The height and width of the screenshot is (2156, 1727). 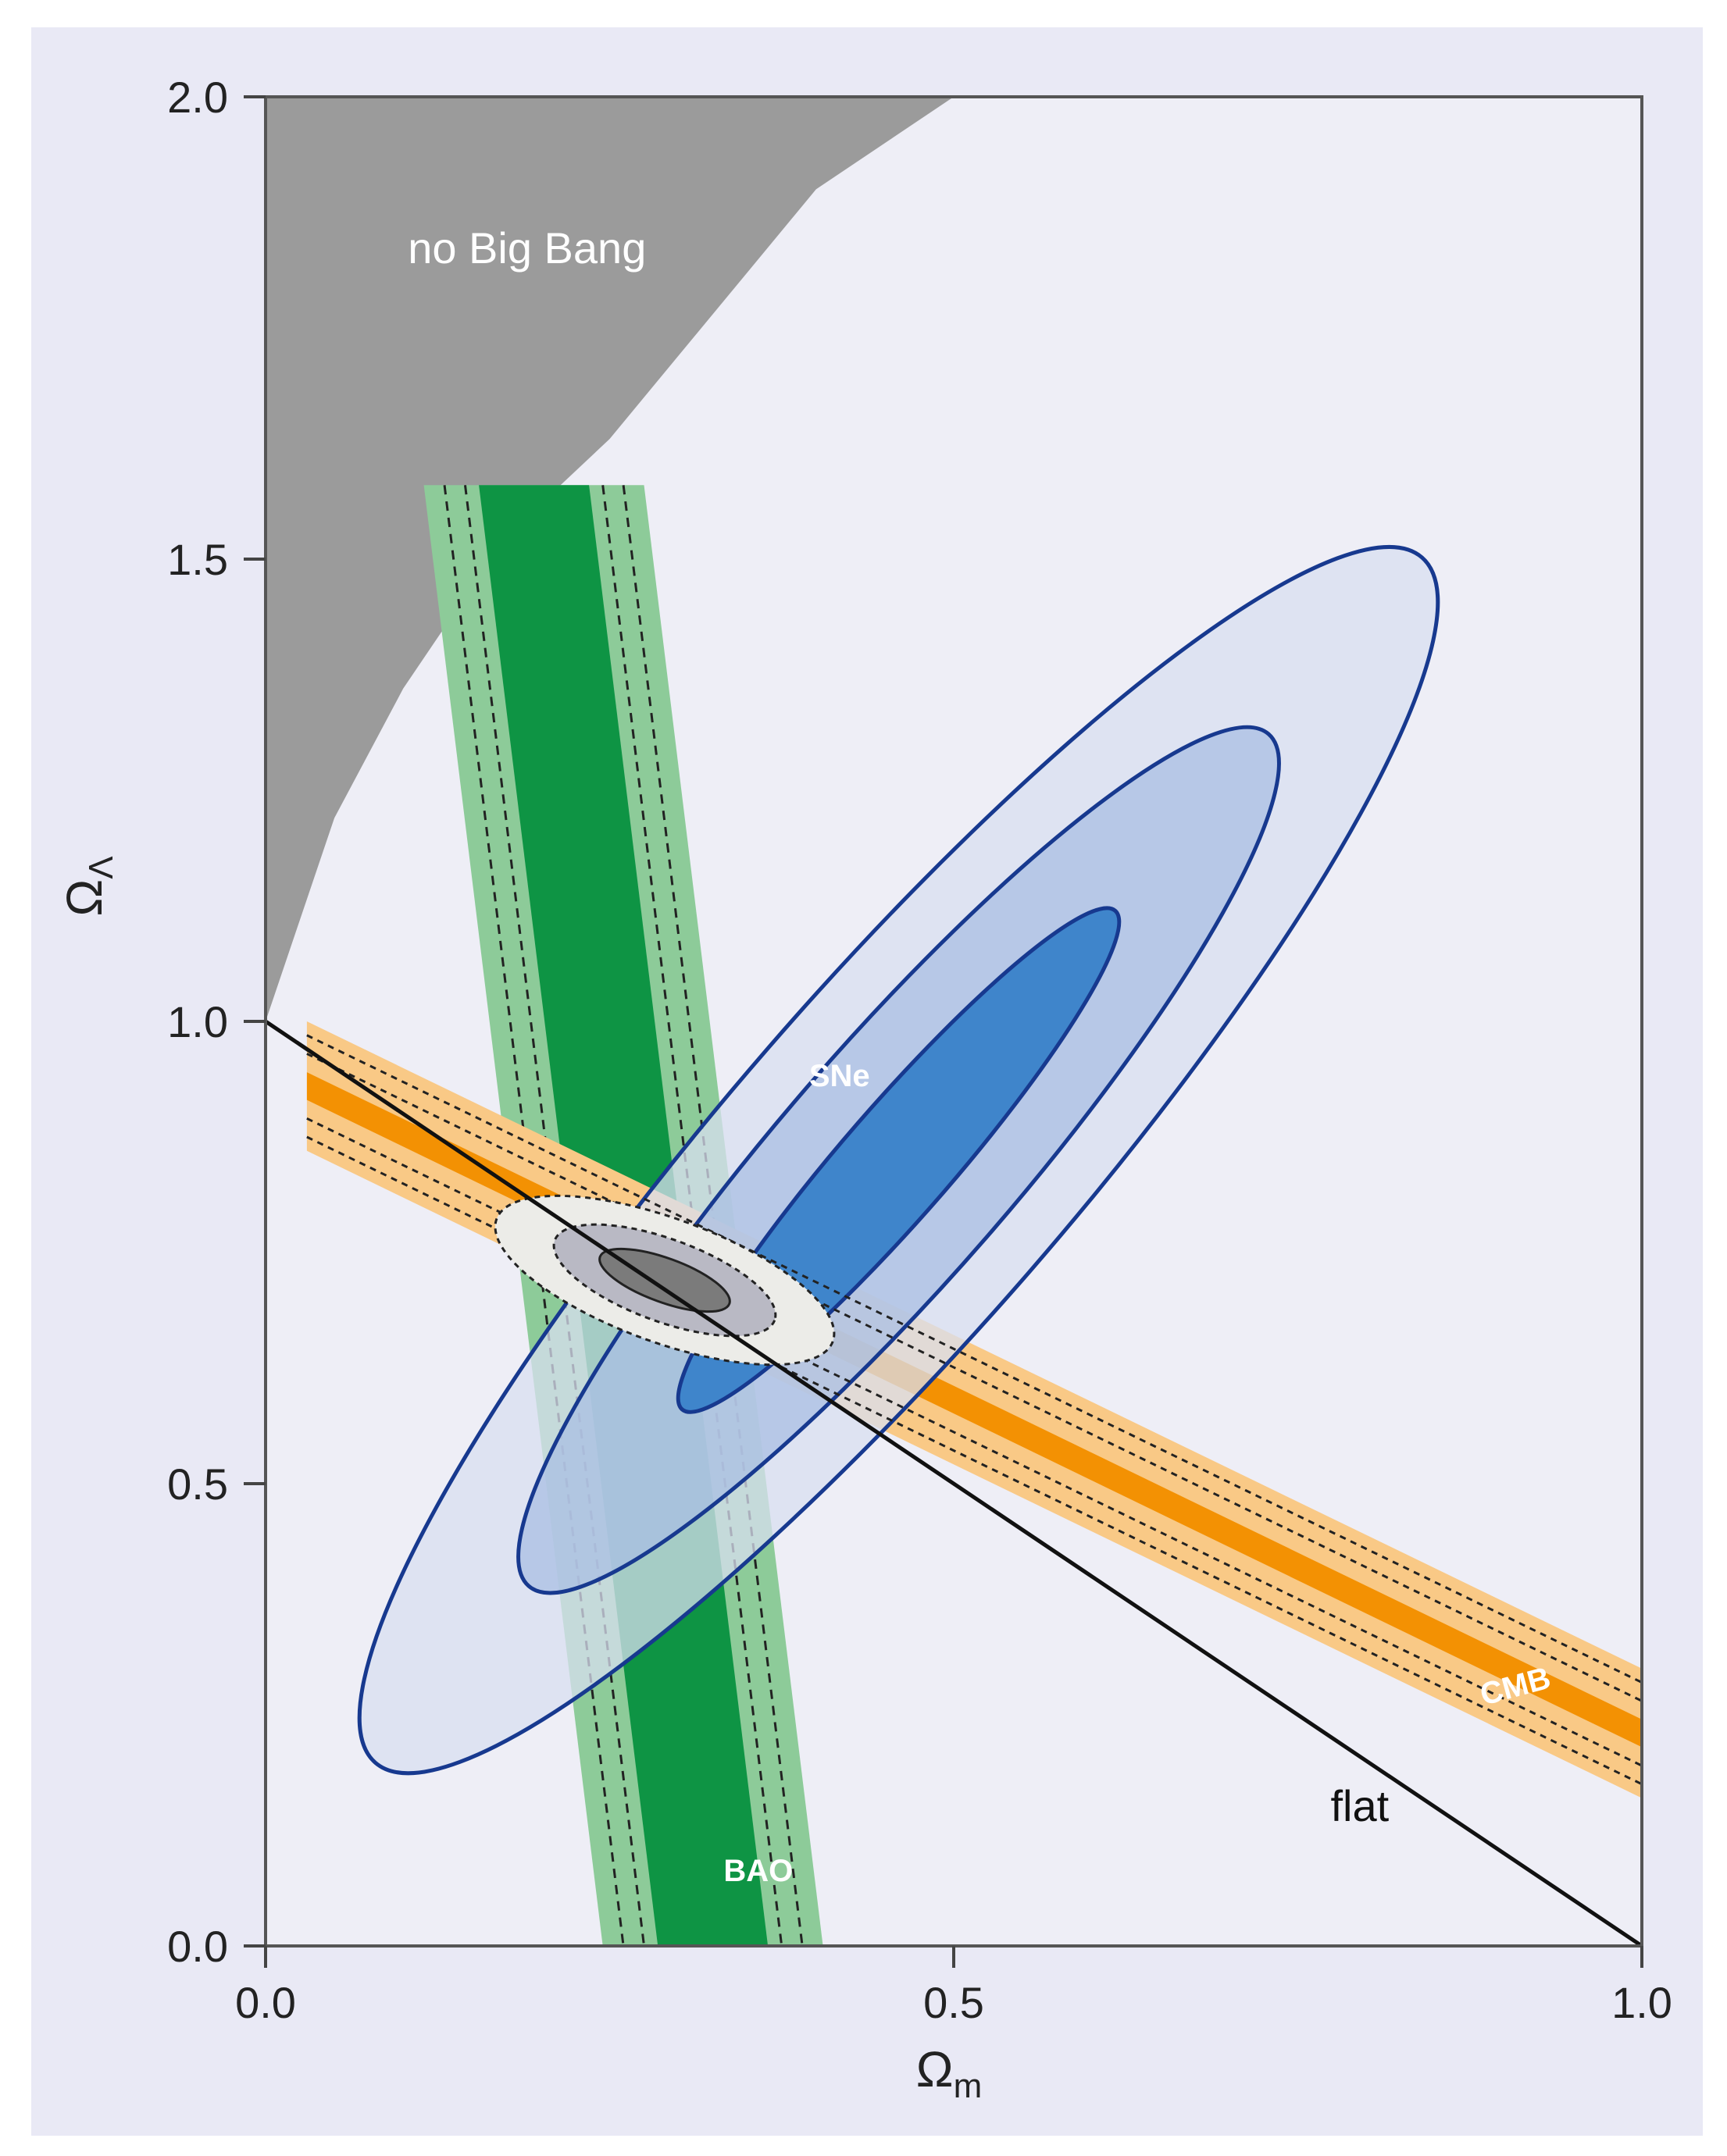 I want to click on annotation-no-big-bang: no Big Bang, so click(x=527, y=248).